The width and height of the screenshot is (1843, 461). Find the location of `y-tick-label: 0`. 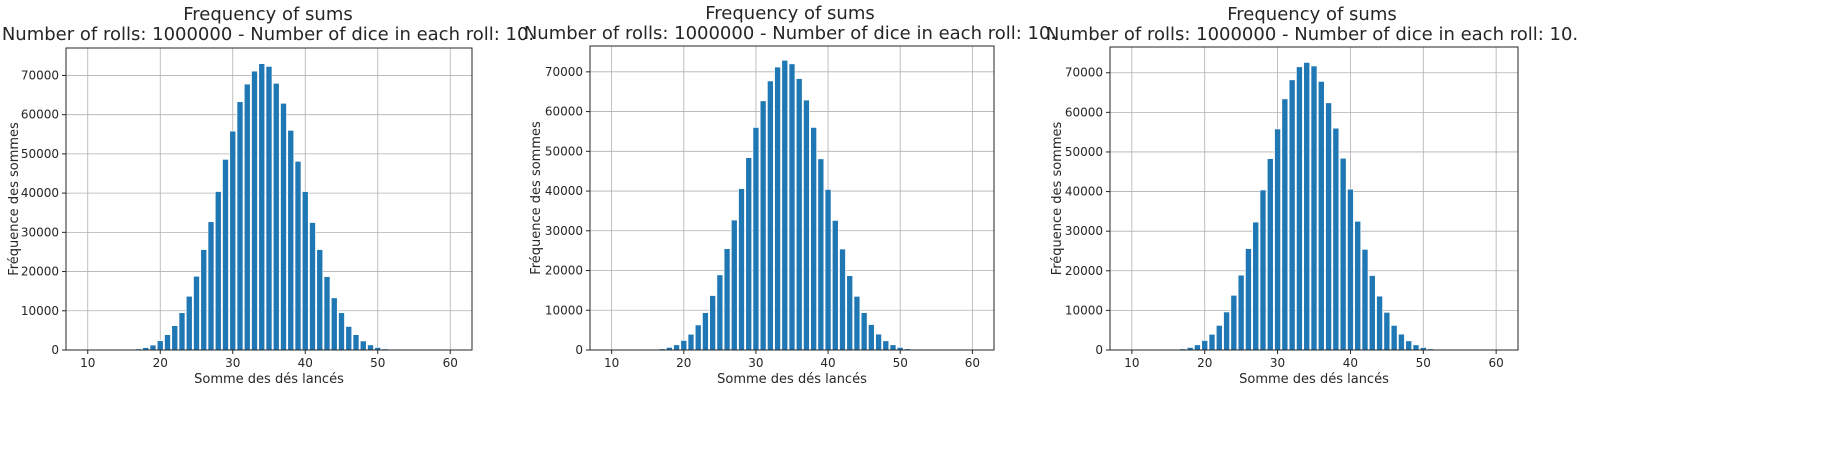

y-tick-label: 0 is located at coordinates (55, 350).